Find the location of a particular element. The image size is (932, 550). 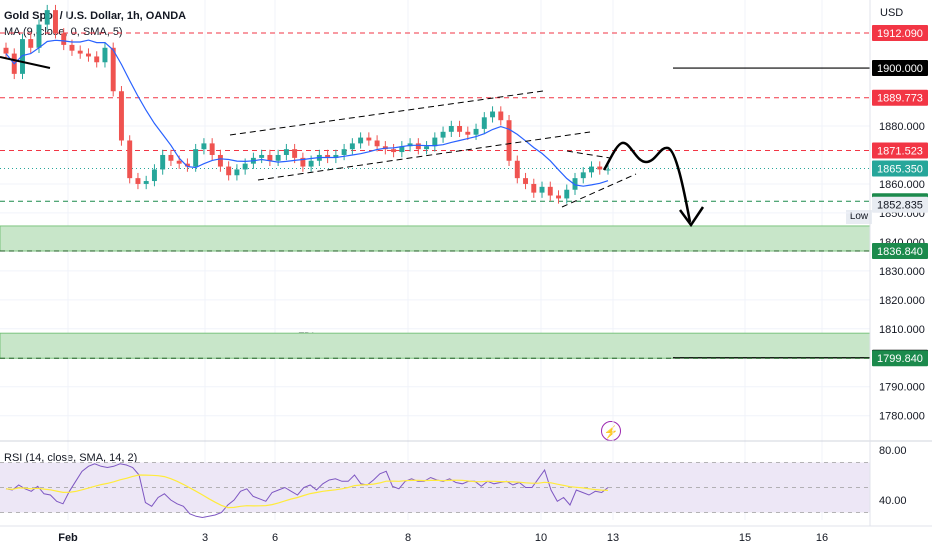

y-tick-label: 1880.000 is located at coordinates (902, 127).